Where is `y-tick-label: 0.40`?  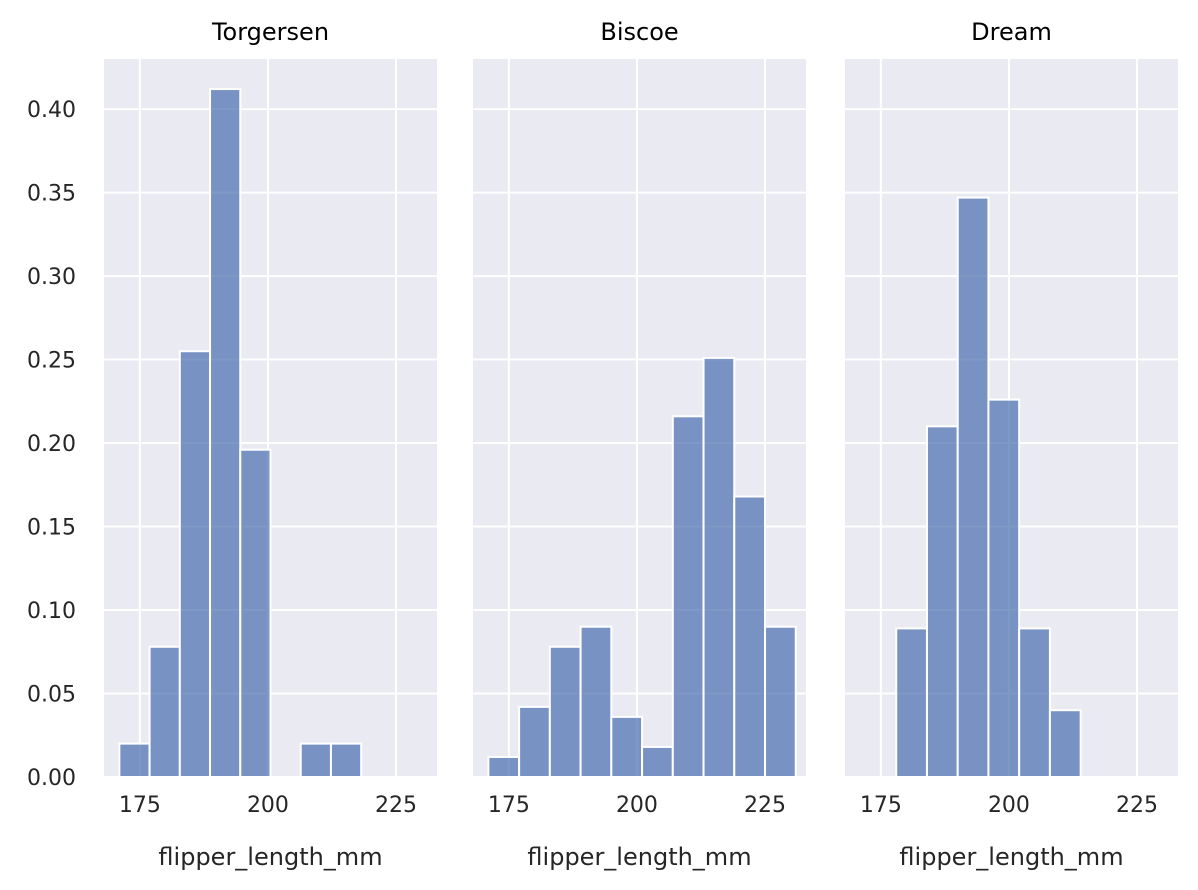
y-tick-label: 0.40 is located at coordinates (51, 110).